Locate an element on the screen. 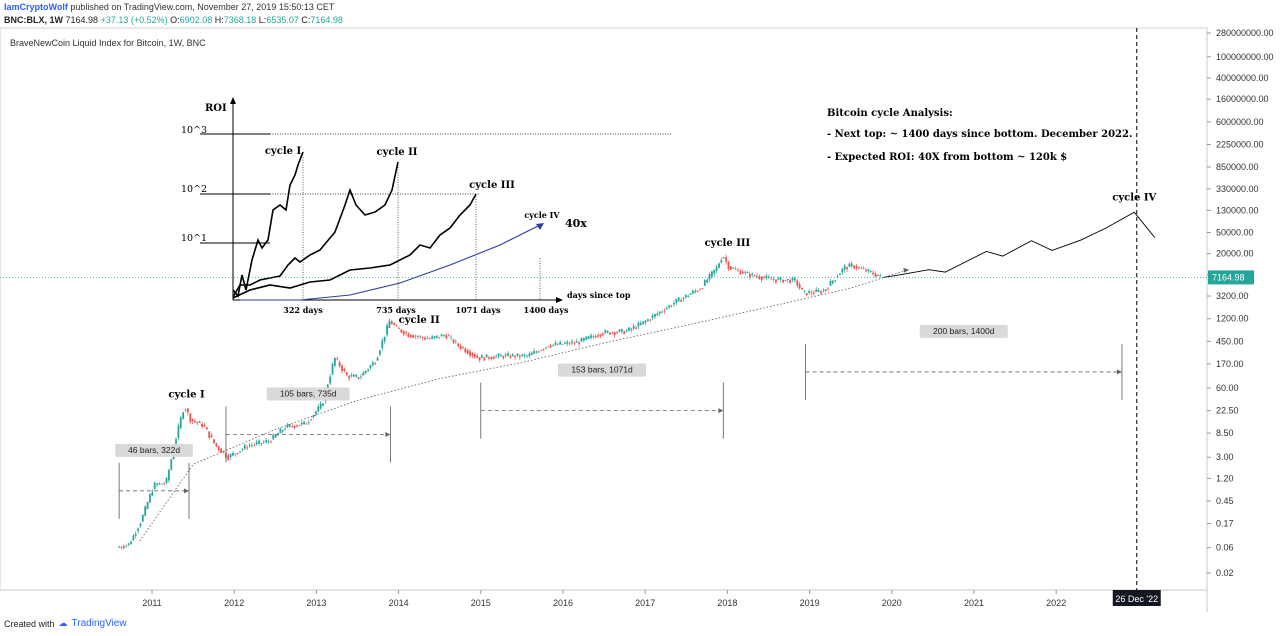  author-link: IamCryptoWolf is located at coordinates (36, 7).